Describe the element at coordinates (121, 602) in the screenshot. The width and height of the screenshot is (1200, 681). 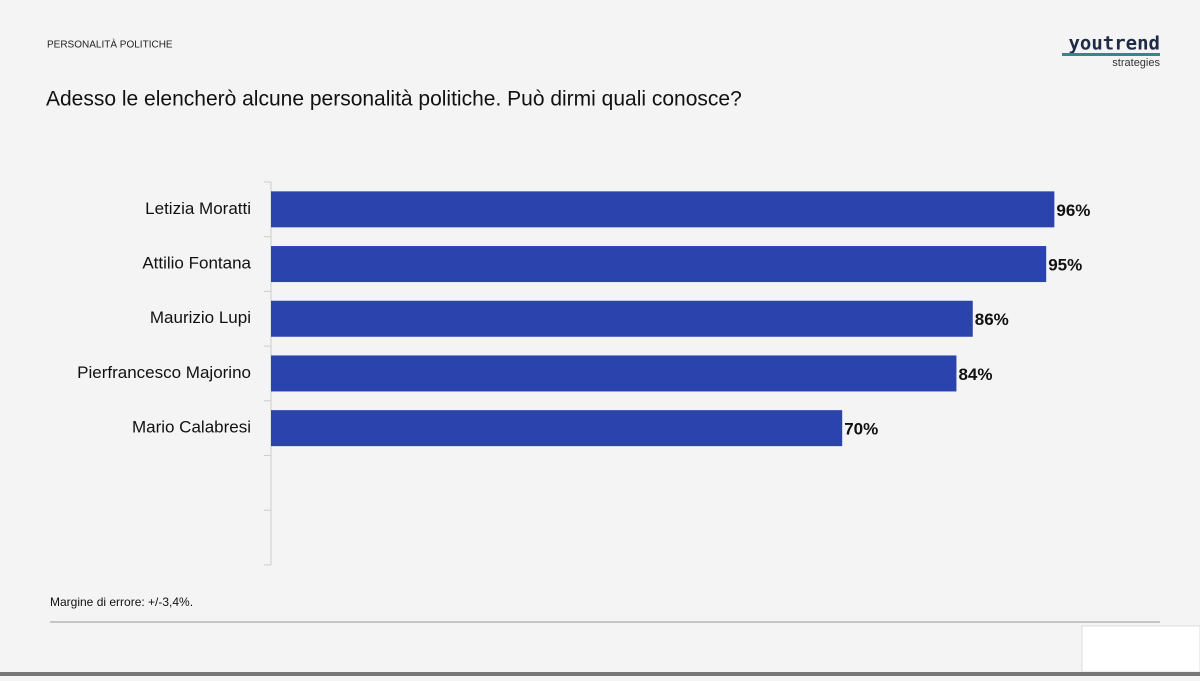
I see `footnote: Margine di errore: +/-3,4%.` at that location.